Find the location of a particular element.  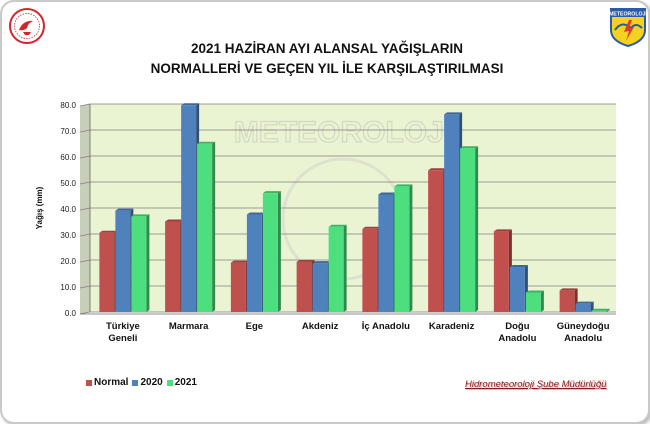

y-axis-label: Yağış (mm) is located at coordinates (39, 207).